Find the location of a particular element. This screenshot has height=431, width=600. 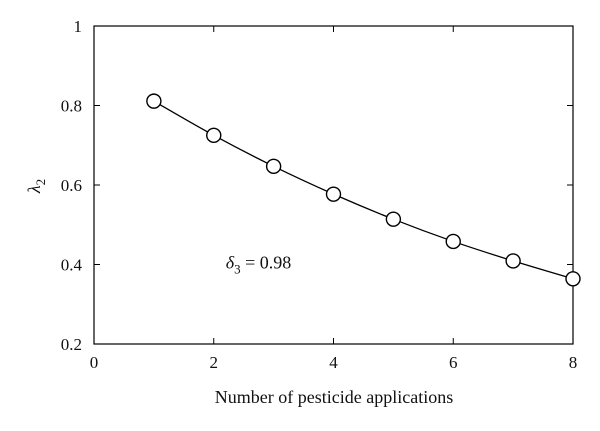

y-tick-label: 0.4 is located at coordinates (72, 265).